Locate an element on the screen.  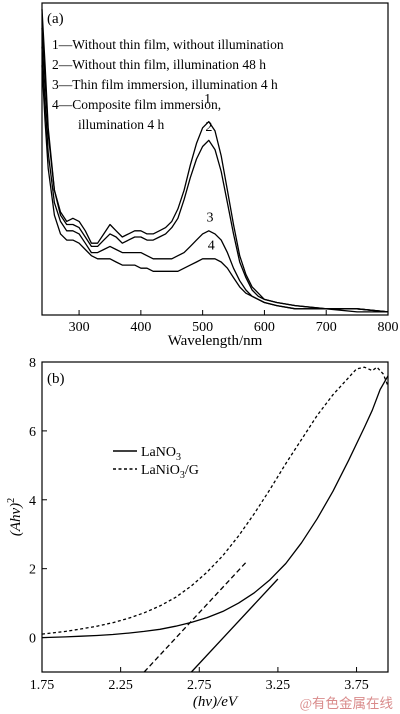
legend-label-lanio3g-base: LaNiO is located at coordinates (160, 470).